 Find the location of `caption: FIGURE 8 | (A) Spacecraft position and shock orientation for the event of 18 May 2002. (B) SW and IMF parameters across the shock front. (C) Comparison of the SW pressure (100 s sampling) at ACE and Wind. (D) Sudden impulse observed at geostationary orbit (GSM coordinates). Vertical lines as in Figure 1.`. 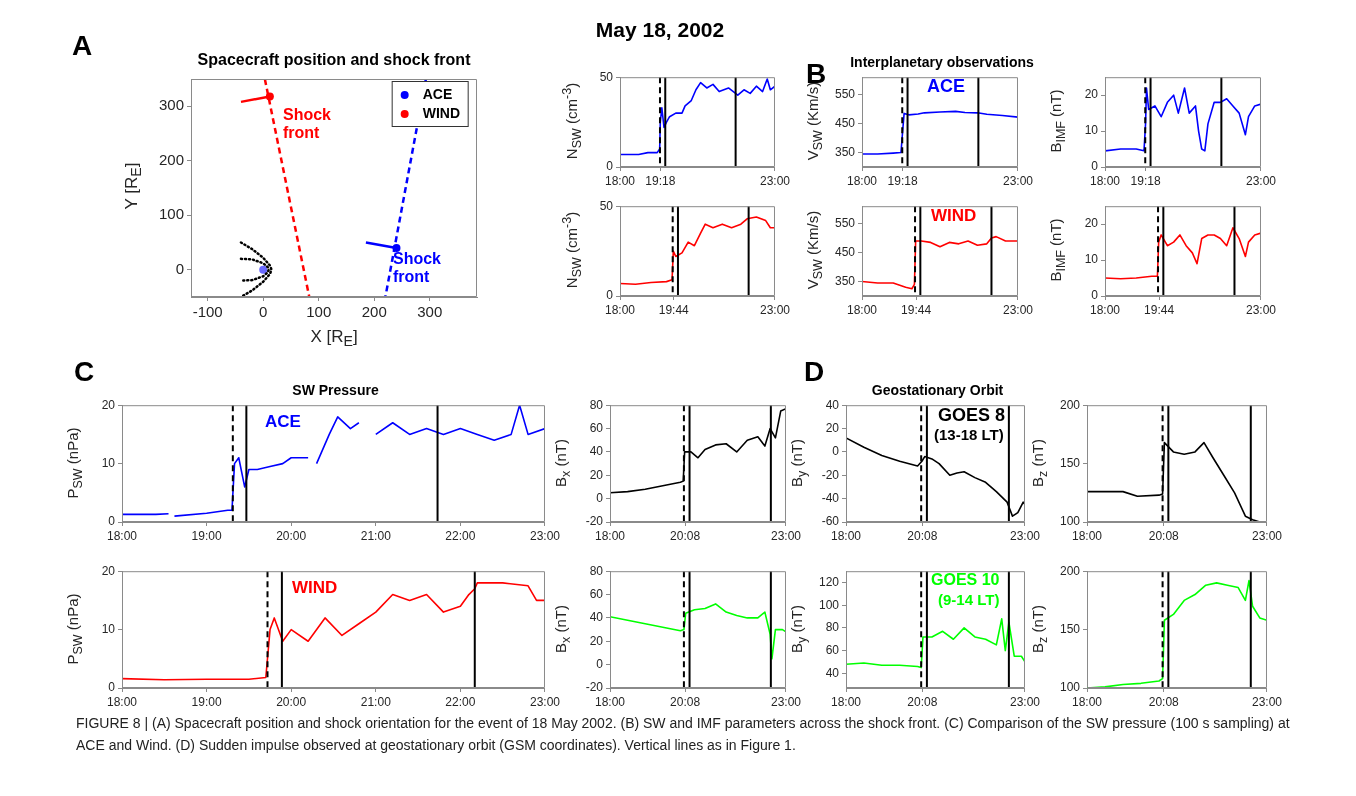

caption: FIGURE 8 | (A) Spacecraft position and shock orientation for the event of 18 May 2002. (B) SW and IMF parameters across the shock front. (C) Comparison of the SW pressure (100 s sampling) at ACE and Wind. (D) Sudden impulse observed at geostationary orbit (GSM coordinates). Vertical lines as in Figure 1. is located at coordinates (683, 734).